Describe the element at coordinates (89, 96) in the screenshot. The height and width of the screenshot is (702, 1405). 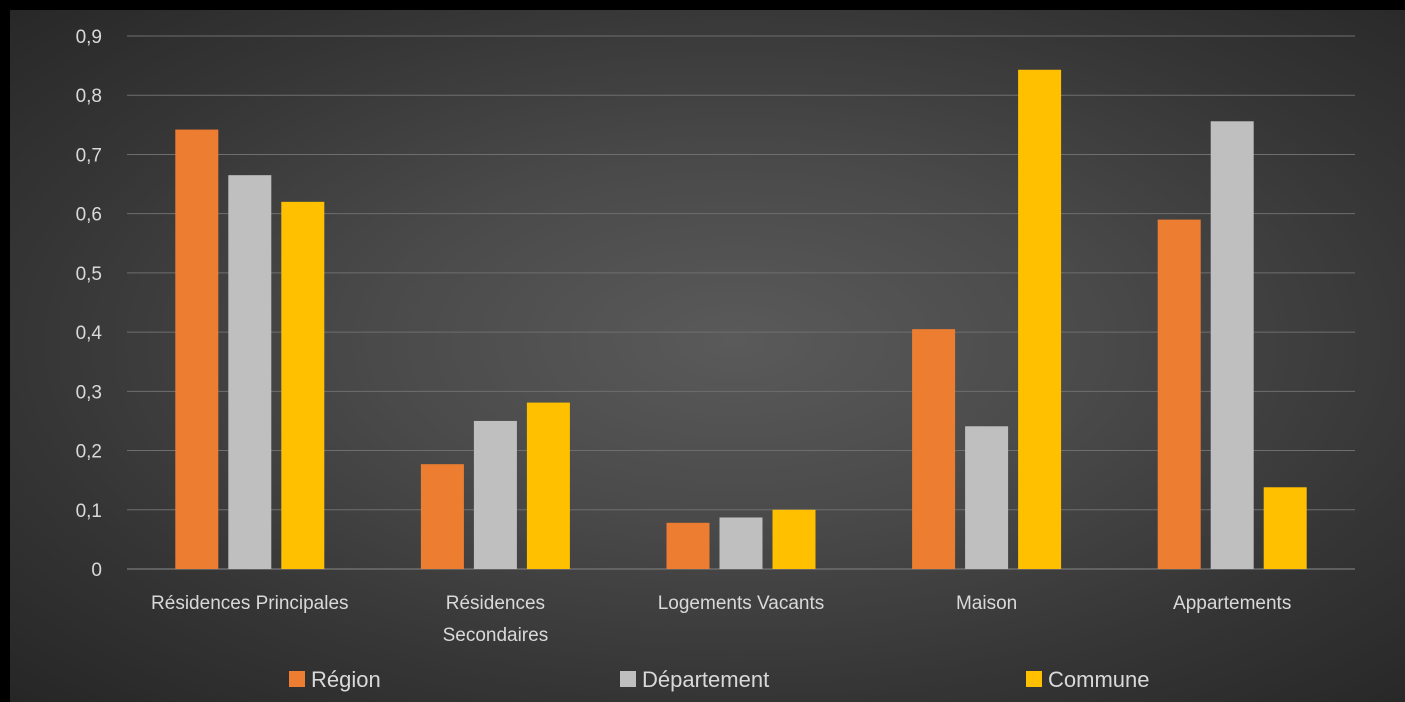
I see `y-tick-label: 0,8` at that location.